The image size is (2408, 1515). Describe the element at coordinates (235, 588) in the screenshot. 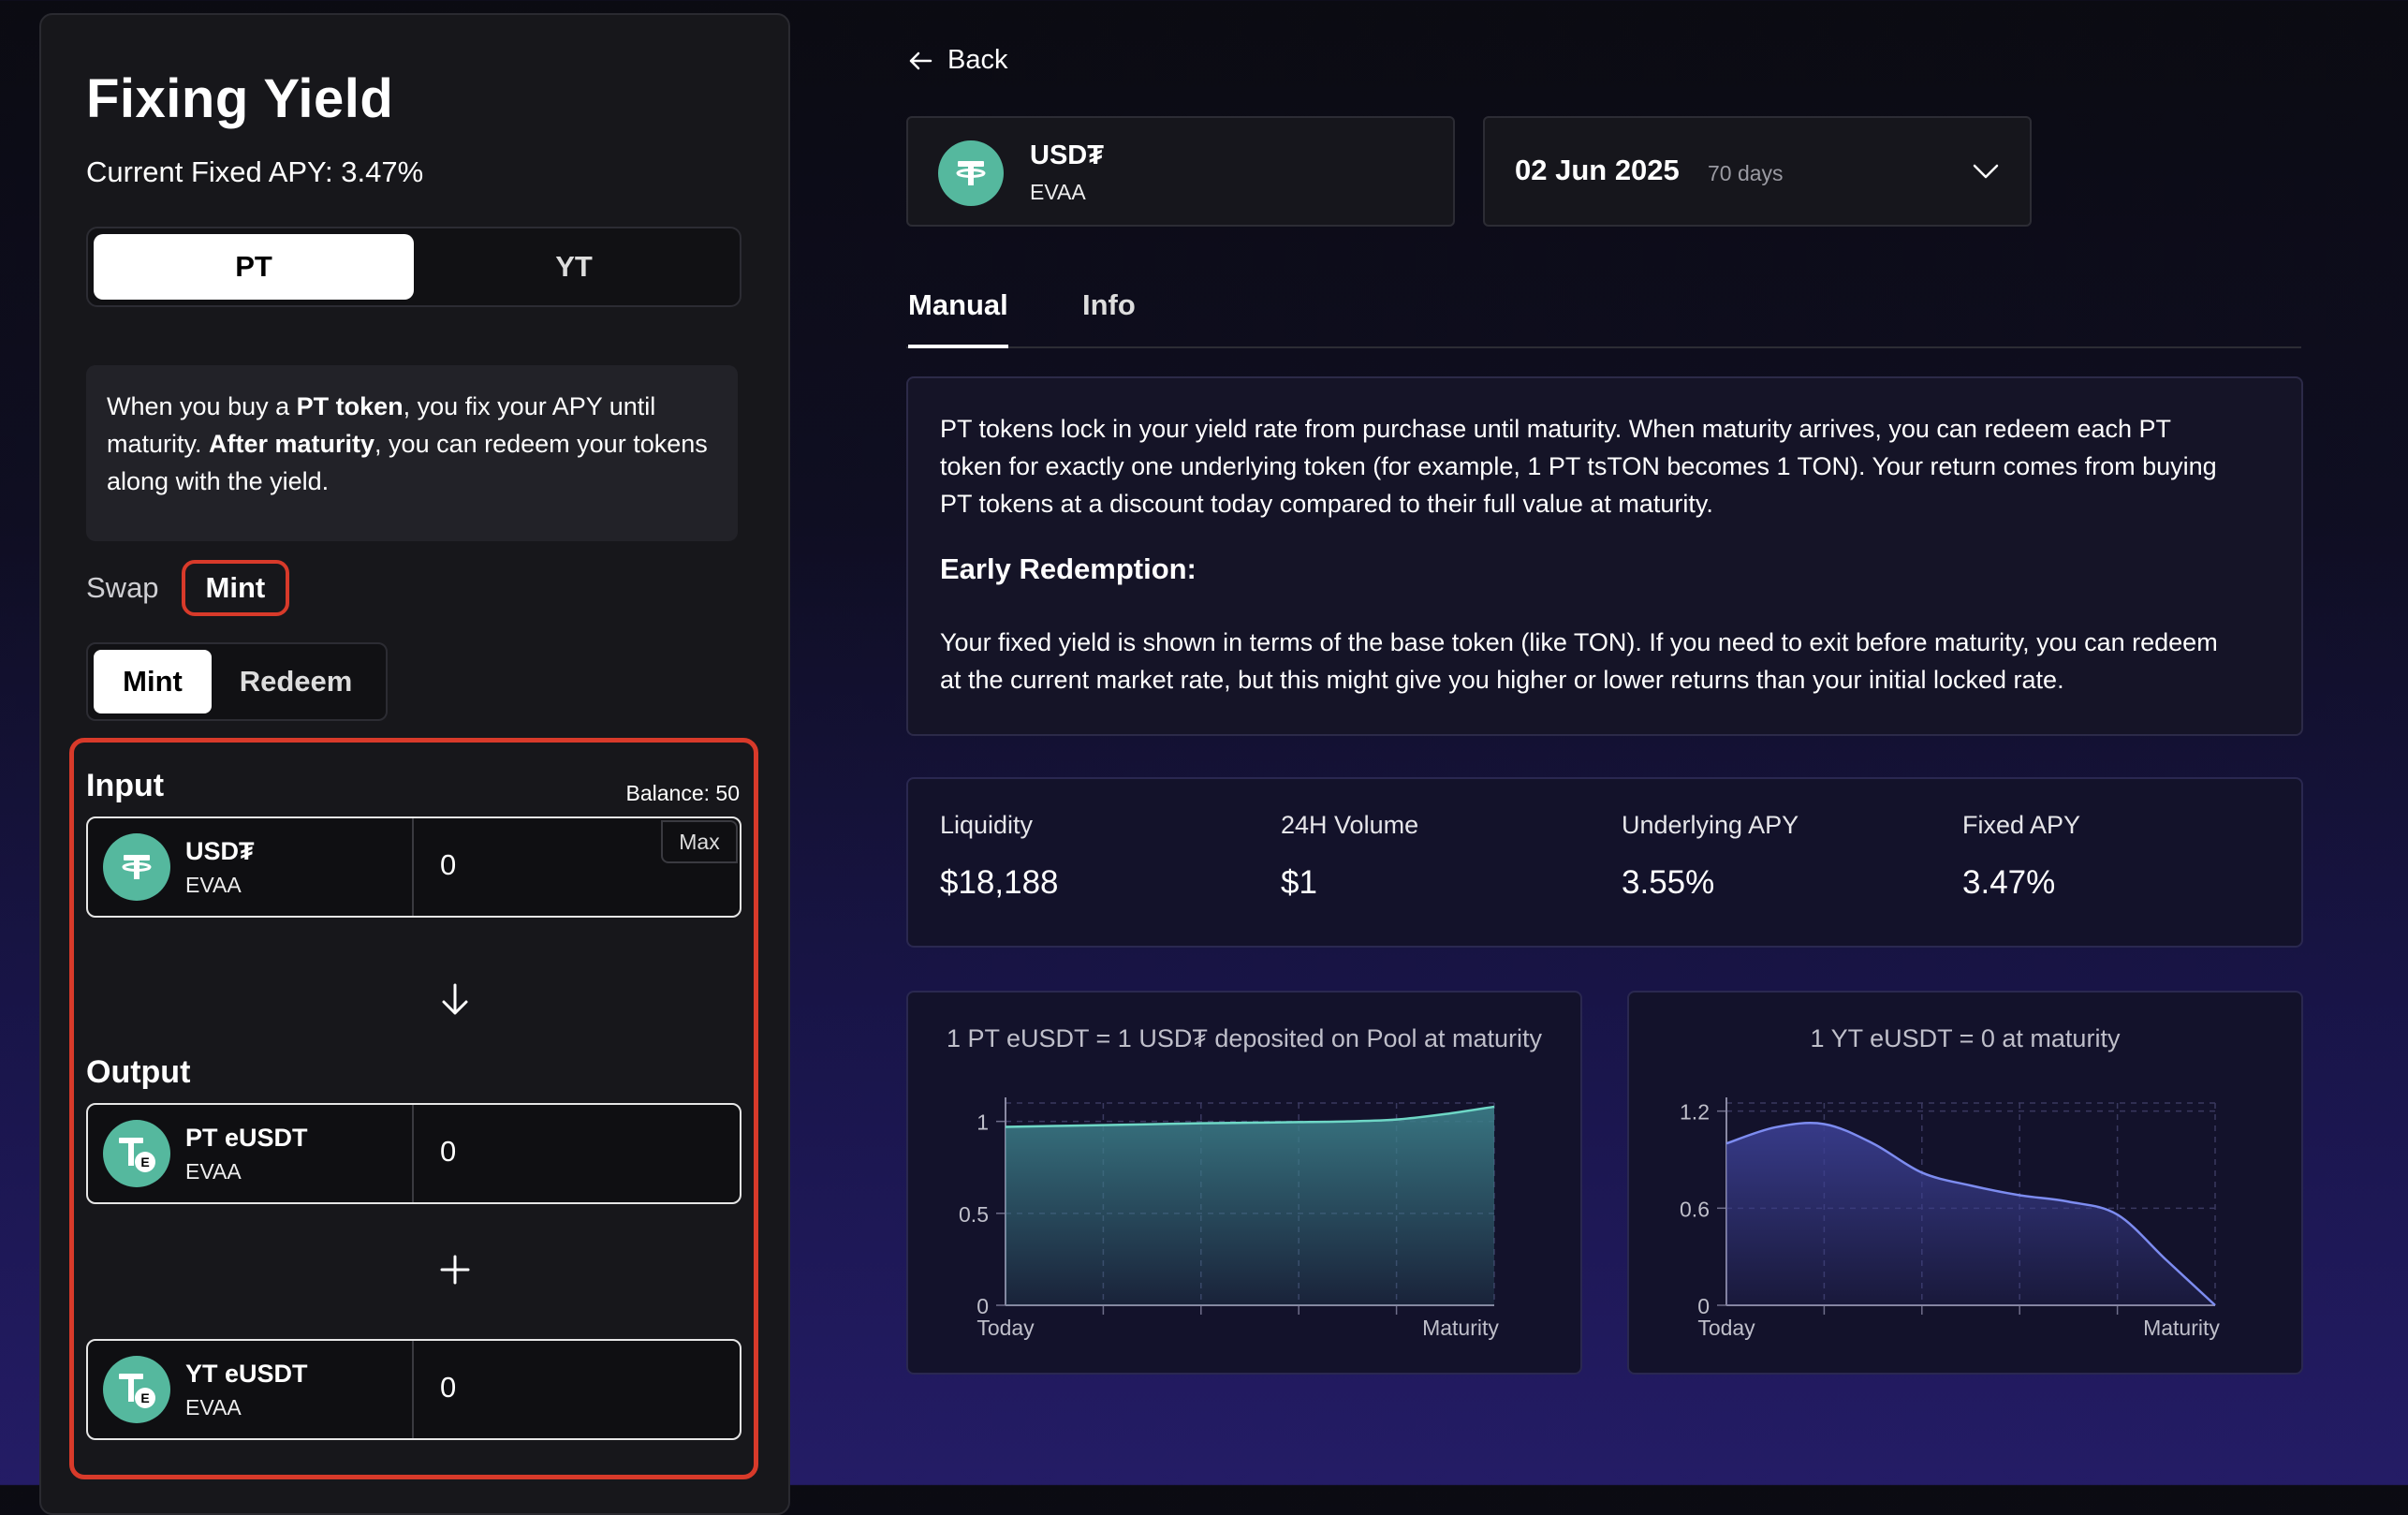

I see `mint-mode-link: Mint` at that location.